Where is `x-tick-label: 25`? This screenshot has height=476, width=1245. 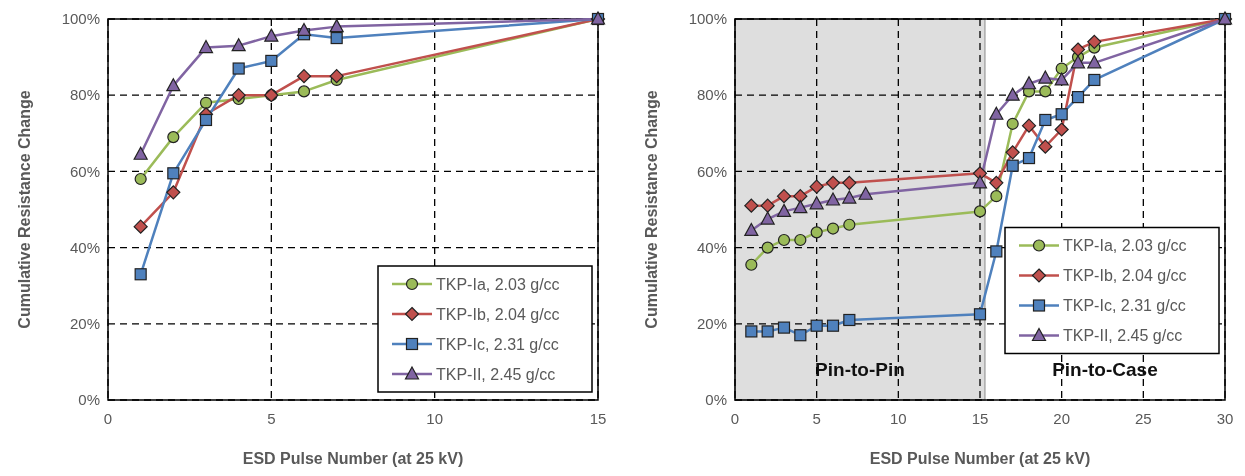 x-tick-label: 25 is located at coordinates (1143, 418).